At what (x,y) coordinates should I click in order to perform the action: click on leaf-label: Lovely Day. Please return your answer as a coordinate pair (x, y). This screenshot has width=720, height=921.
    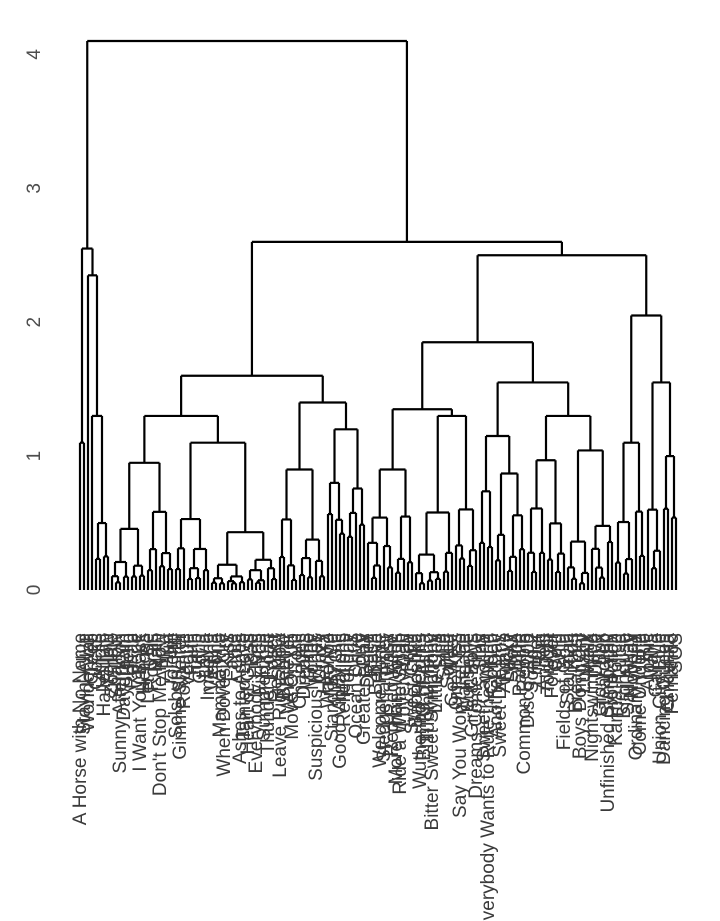
    Looking at the image, I should click on (404, 680).